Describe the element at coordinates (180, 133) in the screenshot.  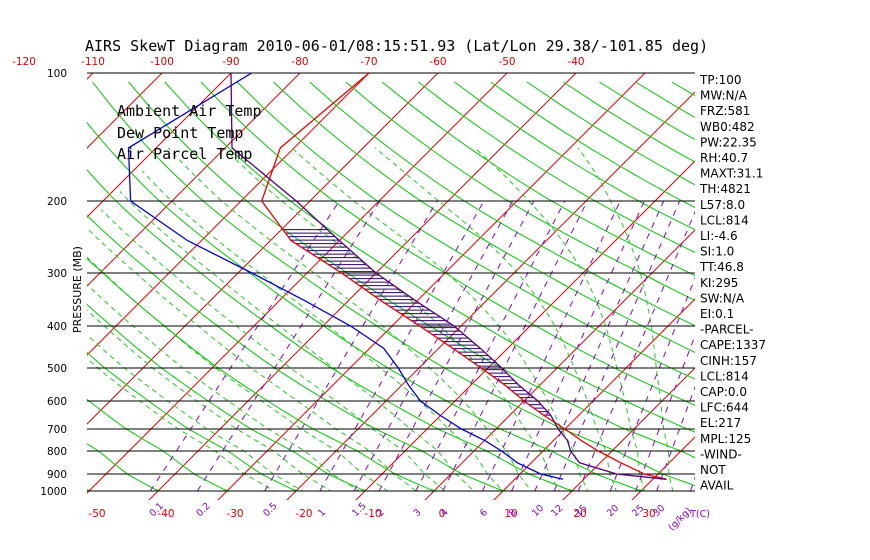
I see `legend-dew-point-temp: Dew Point Temp` at that location.